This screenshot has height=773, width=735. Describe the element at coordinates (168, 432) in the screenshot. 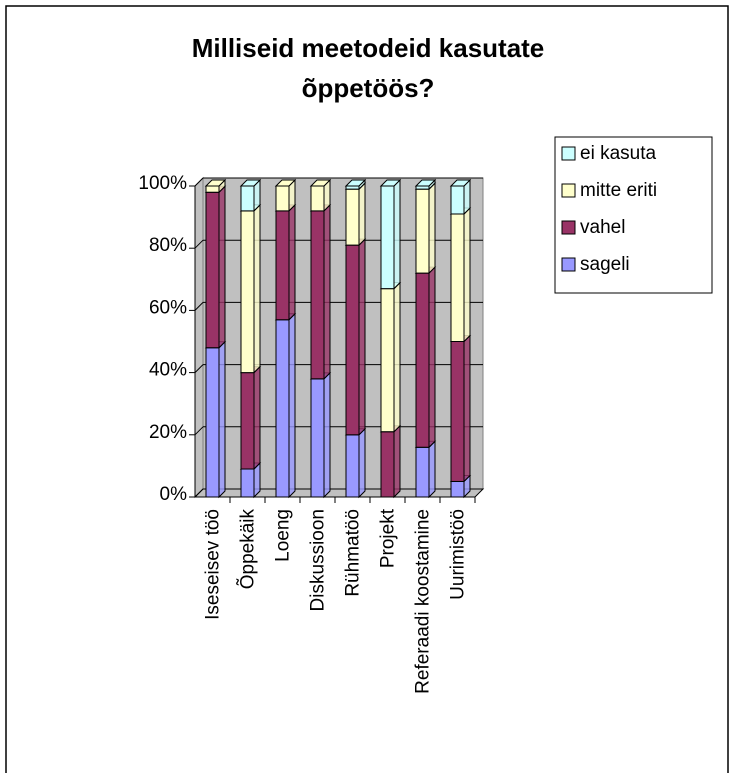

I see `y-tick-label: 20%` at that location.